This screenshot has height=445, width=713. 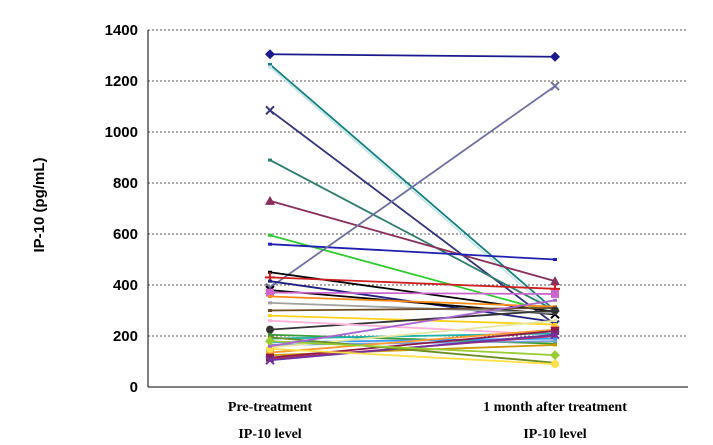 I want to click on y-tick-label: 800, so click(x=125, y=183).